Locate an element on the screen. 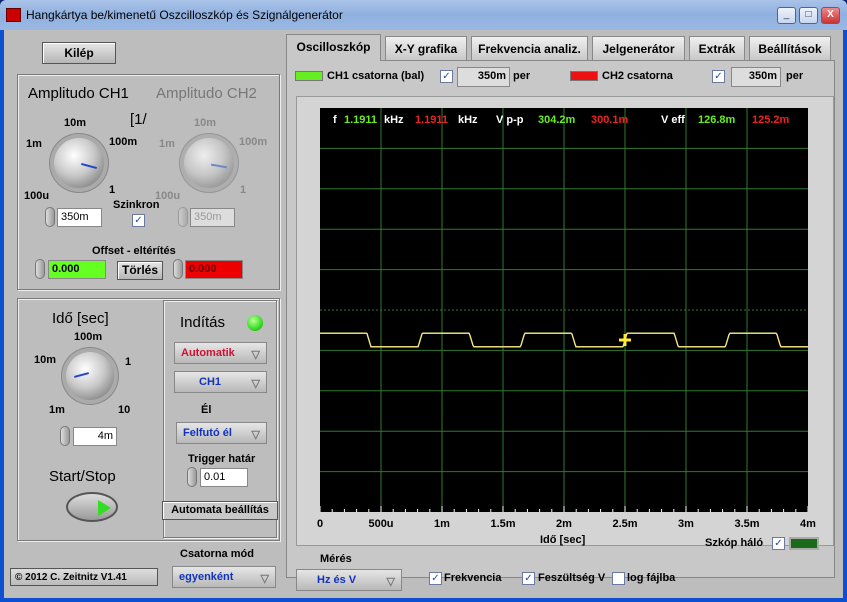 The height and width of the screenshot is (602, 847). amplitude-ch1-title: Amplitudo CH1 is located at coordinates (78, 93).